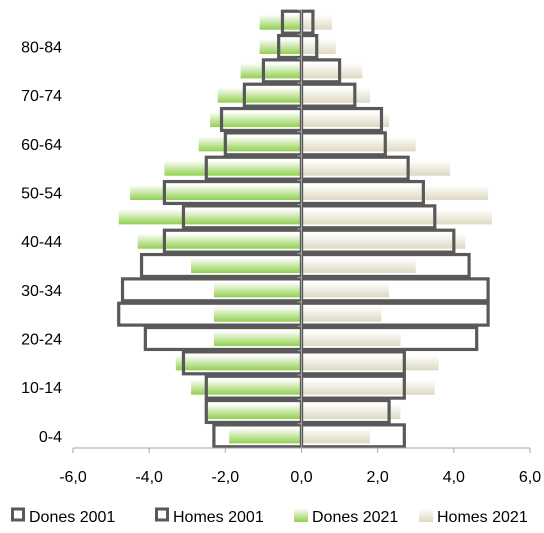 The width and height of the screenshot is (544, 533). Describe the element at coordinates (218, 517) in the screenshot. I see `legend-label-homes-2001: Homes 2001` at that location.